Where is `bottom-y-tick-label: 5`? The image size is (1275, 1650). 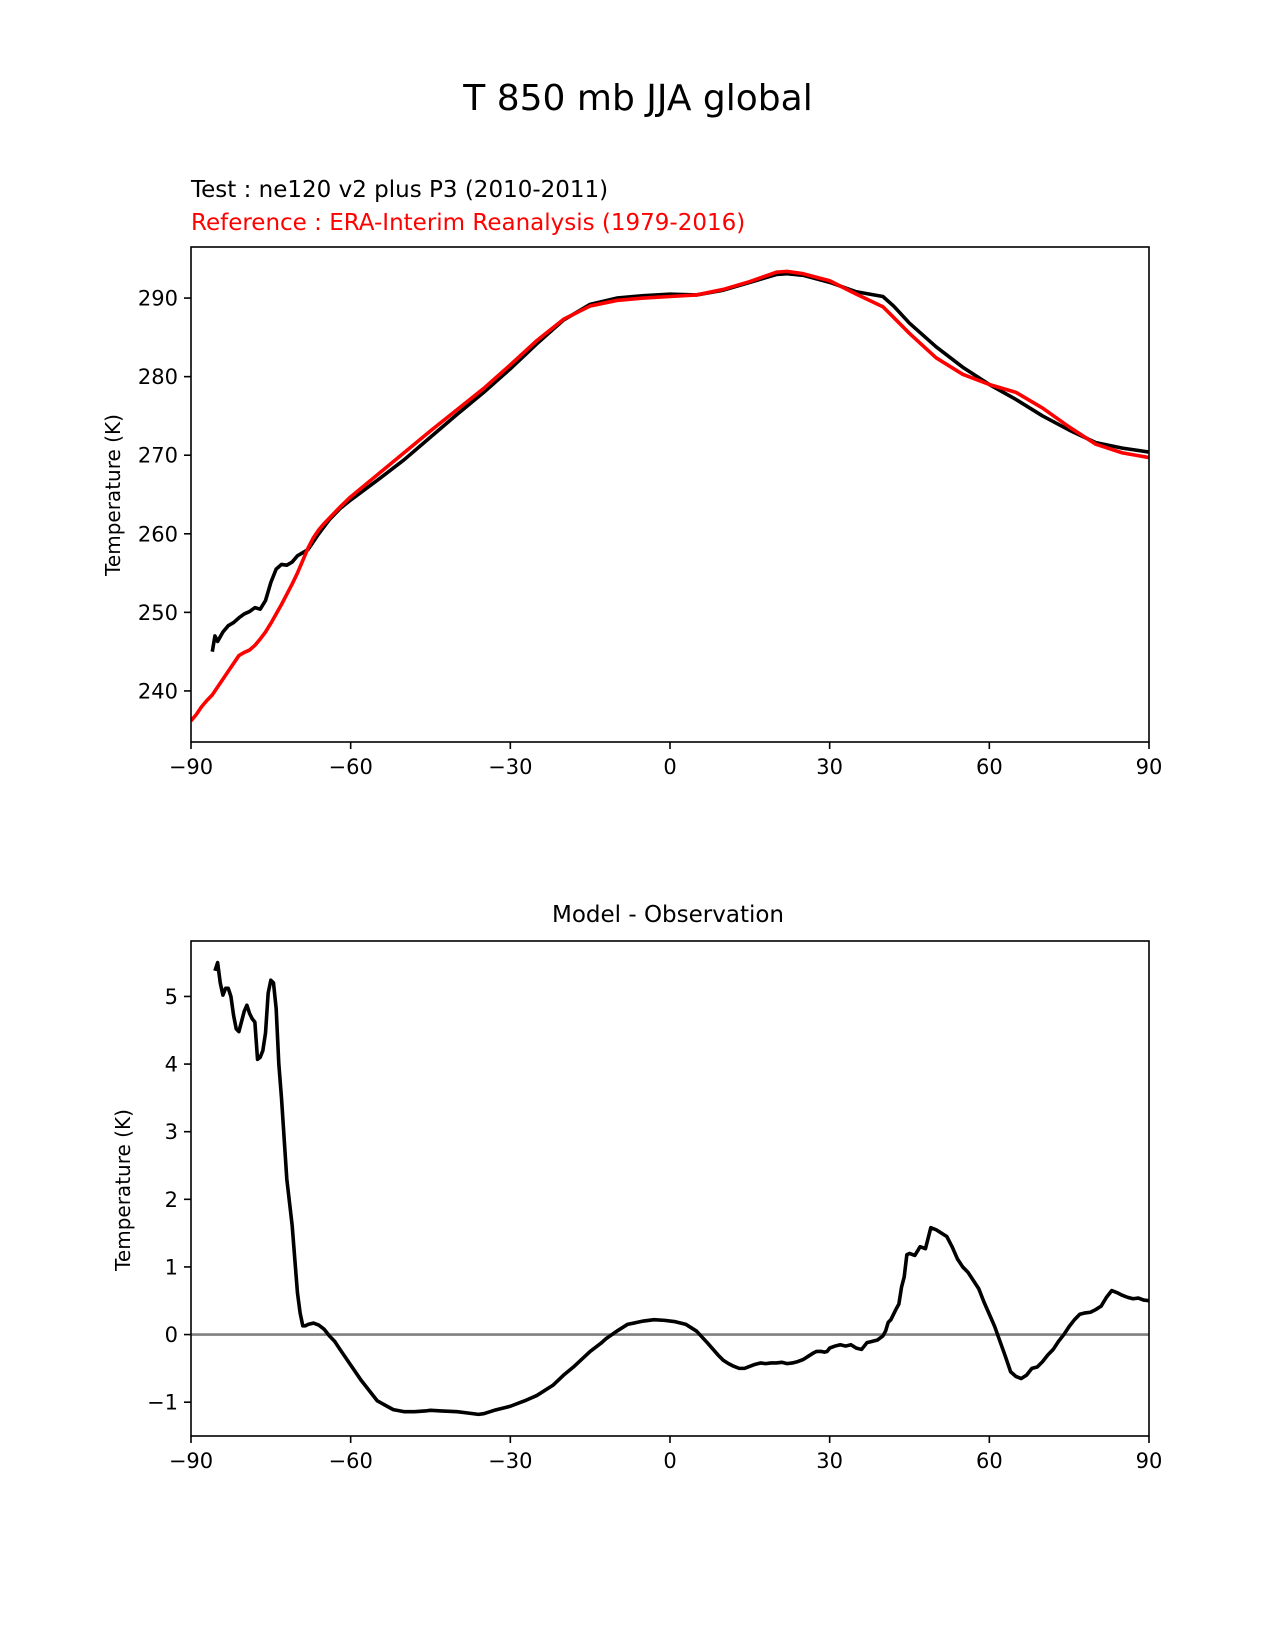
bottom-y-tick-label: 5 is located at coordinates (171, 997).